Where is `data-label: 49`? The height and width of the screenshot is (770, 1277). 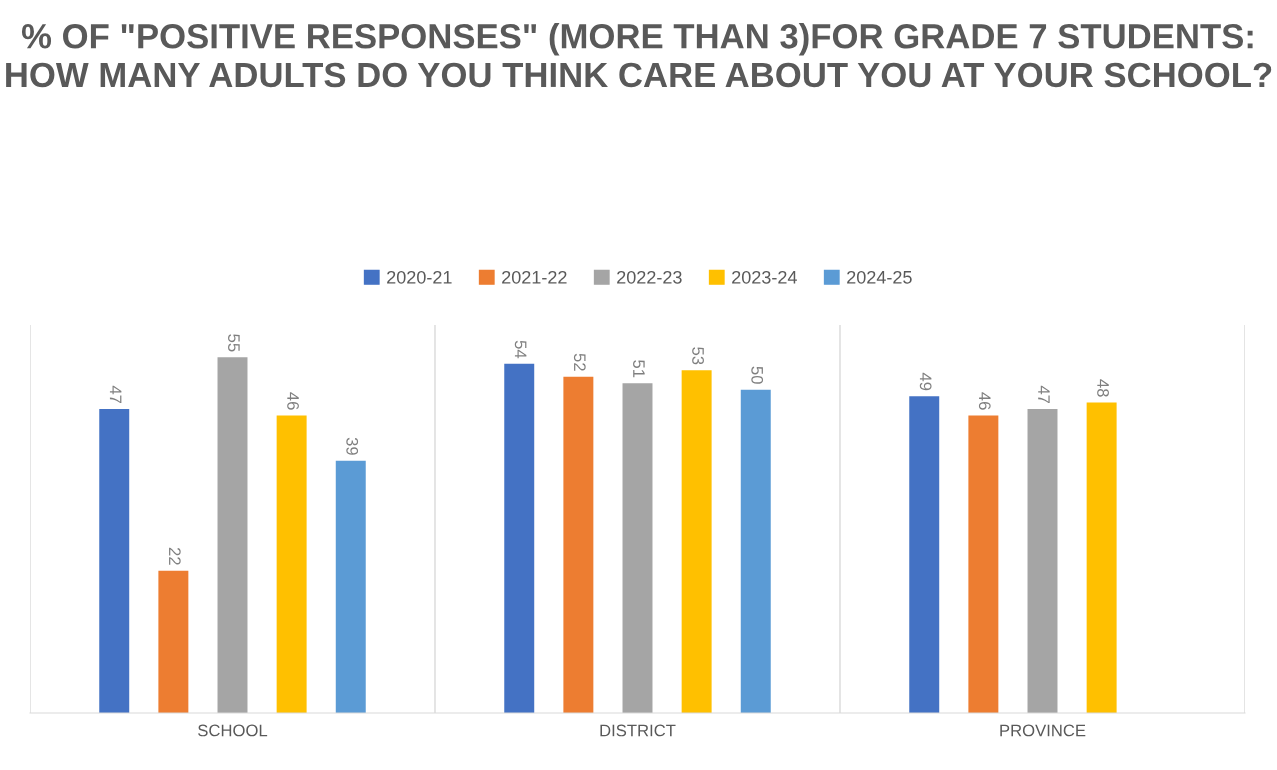 data-label: 49 is located at coordinates (925, 381).